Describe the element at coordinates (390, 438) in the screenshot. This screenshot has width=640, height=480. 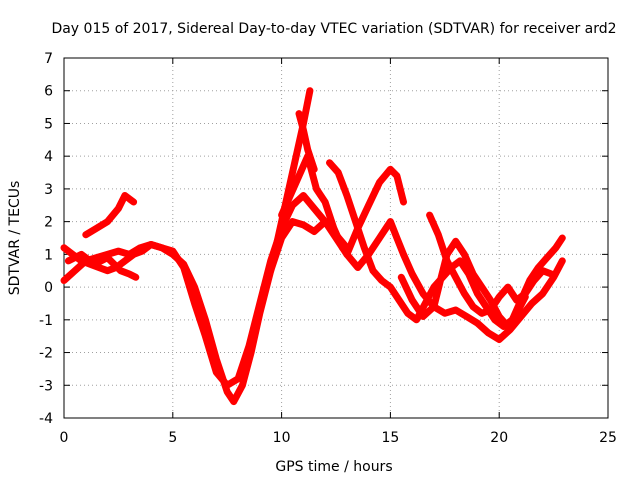
I see `x-tick-label: 15` at that location.